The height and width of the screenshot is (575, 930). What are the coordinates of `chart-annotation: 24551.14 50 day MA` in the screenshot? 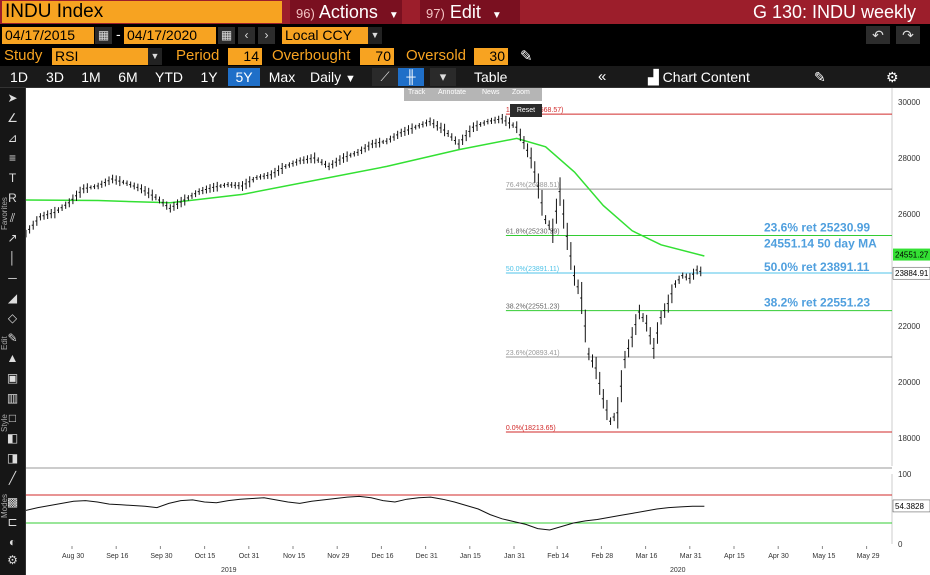 It's located at (820, 244).